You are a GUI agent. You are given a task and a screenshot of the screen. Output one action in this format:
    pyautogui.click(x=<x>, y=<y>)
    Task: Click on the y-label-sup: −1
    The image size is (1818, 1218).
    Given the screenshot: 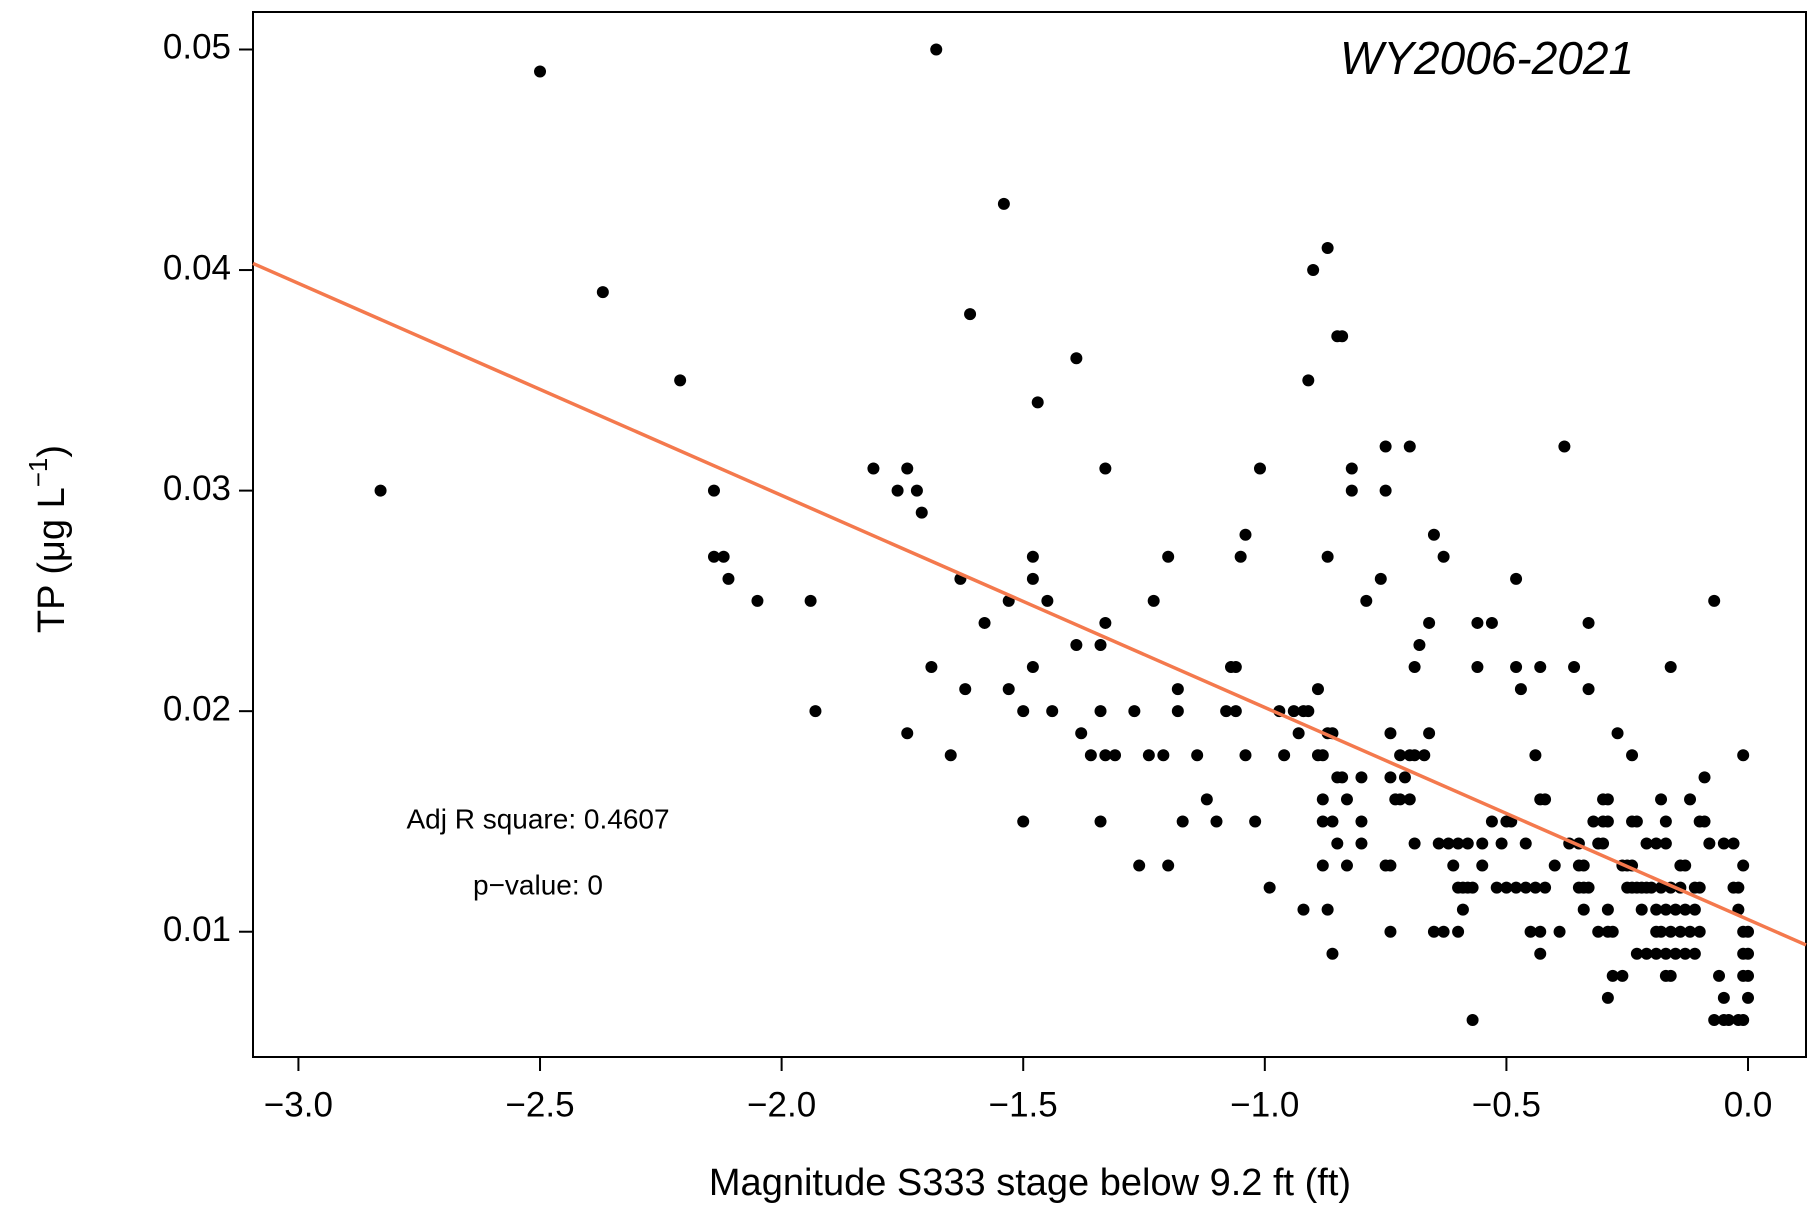 What is the action you would take?
    pyautogui.click(x=38, y=473)
    